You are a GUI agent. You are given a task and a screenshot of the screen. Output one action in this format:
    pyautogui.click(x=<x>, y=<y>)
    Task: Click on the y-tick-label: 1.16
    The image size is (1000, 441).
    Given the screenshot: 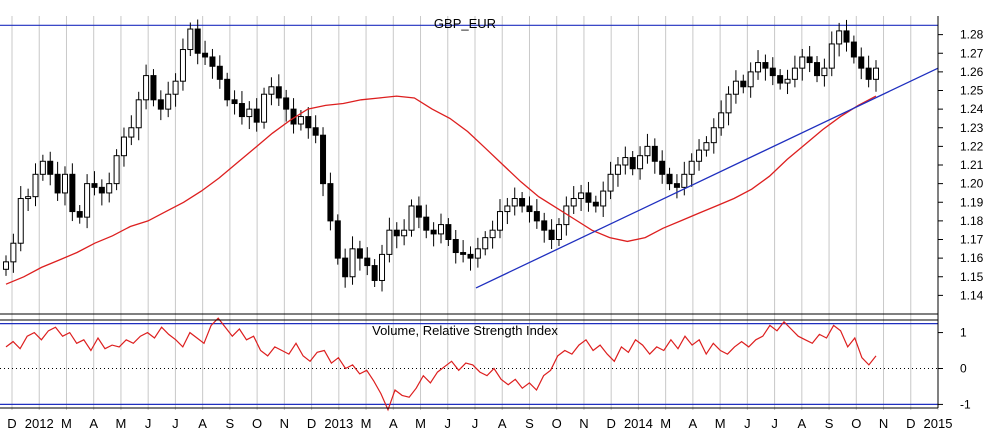 What is the action you would take?
    pyautogui.click(x=972, y=258)
    